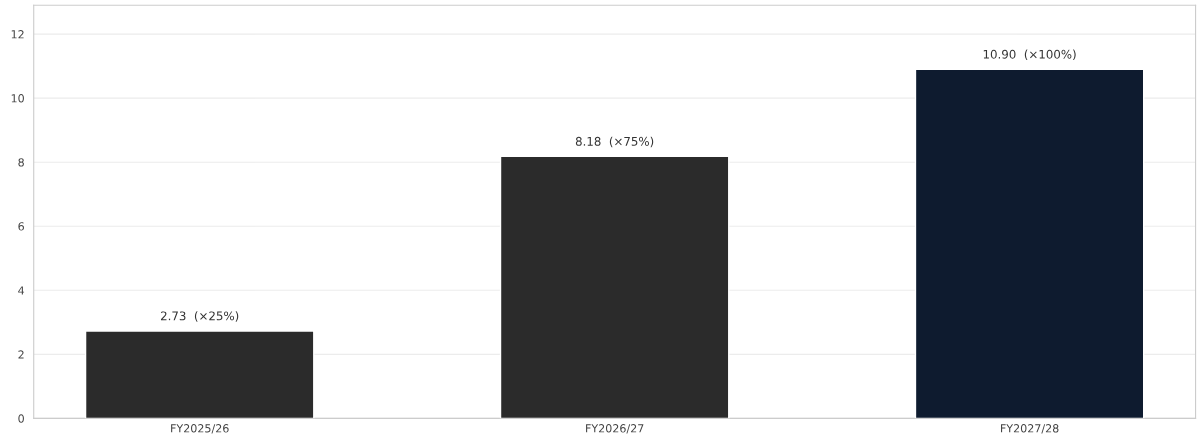  Describe the element at coordinates (614, 142) in the screenshot. I see `data-label: 8.18 (×75%)` at that location.